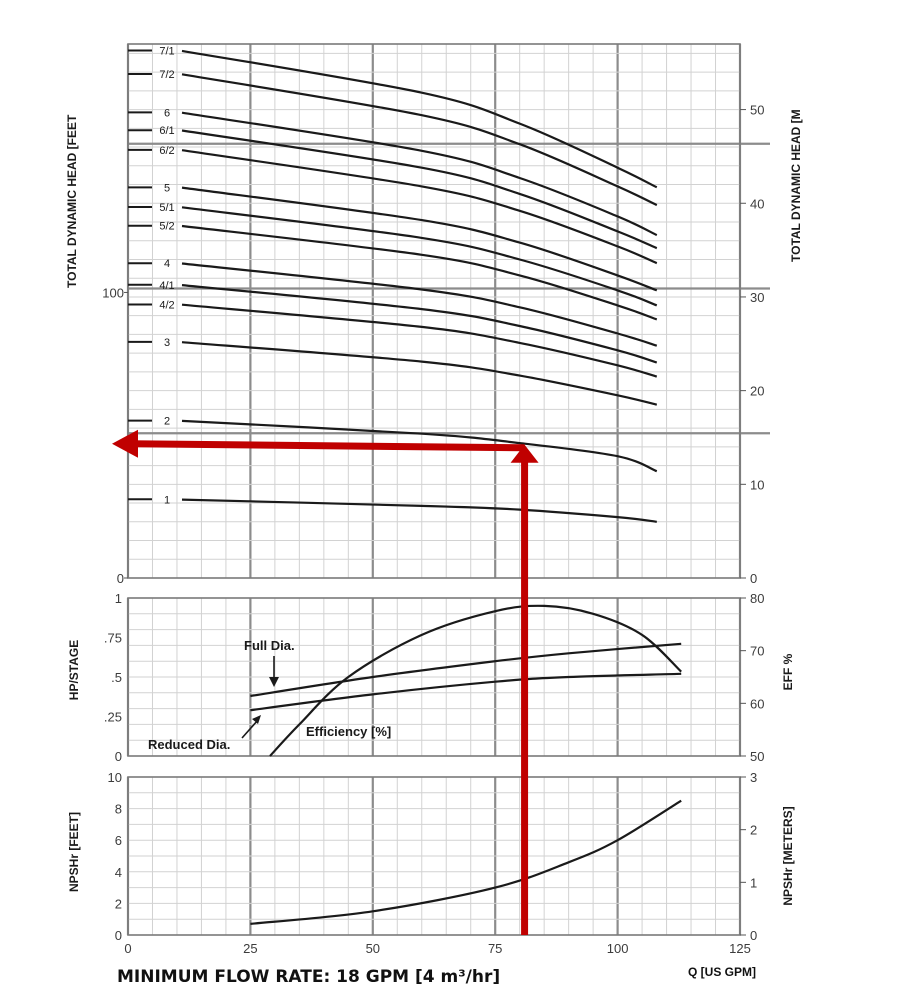 This screenshot has height=993, width=897. Describe the element at coordinates (757, 756) in the screenshot. I see `tick-label-eff: 50` at that location.